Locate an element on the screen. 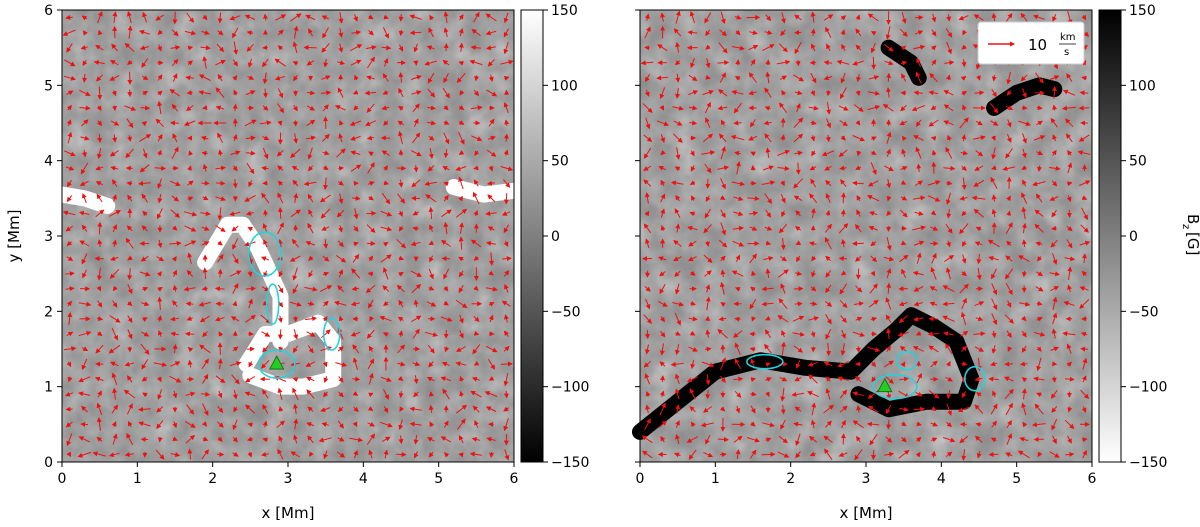  x-axis-label: x [Mm] is located at coordinates (288, 513).